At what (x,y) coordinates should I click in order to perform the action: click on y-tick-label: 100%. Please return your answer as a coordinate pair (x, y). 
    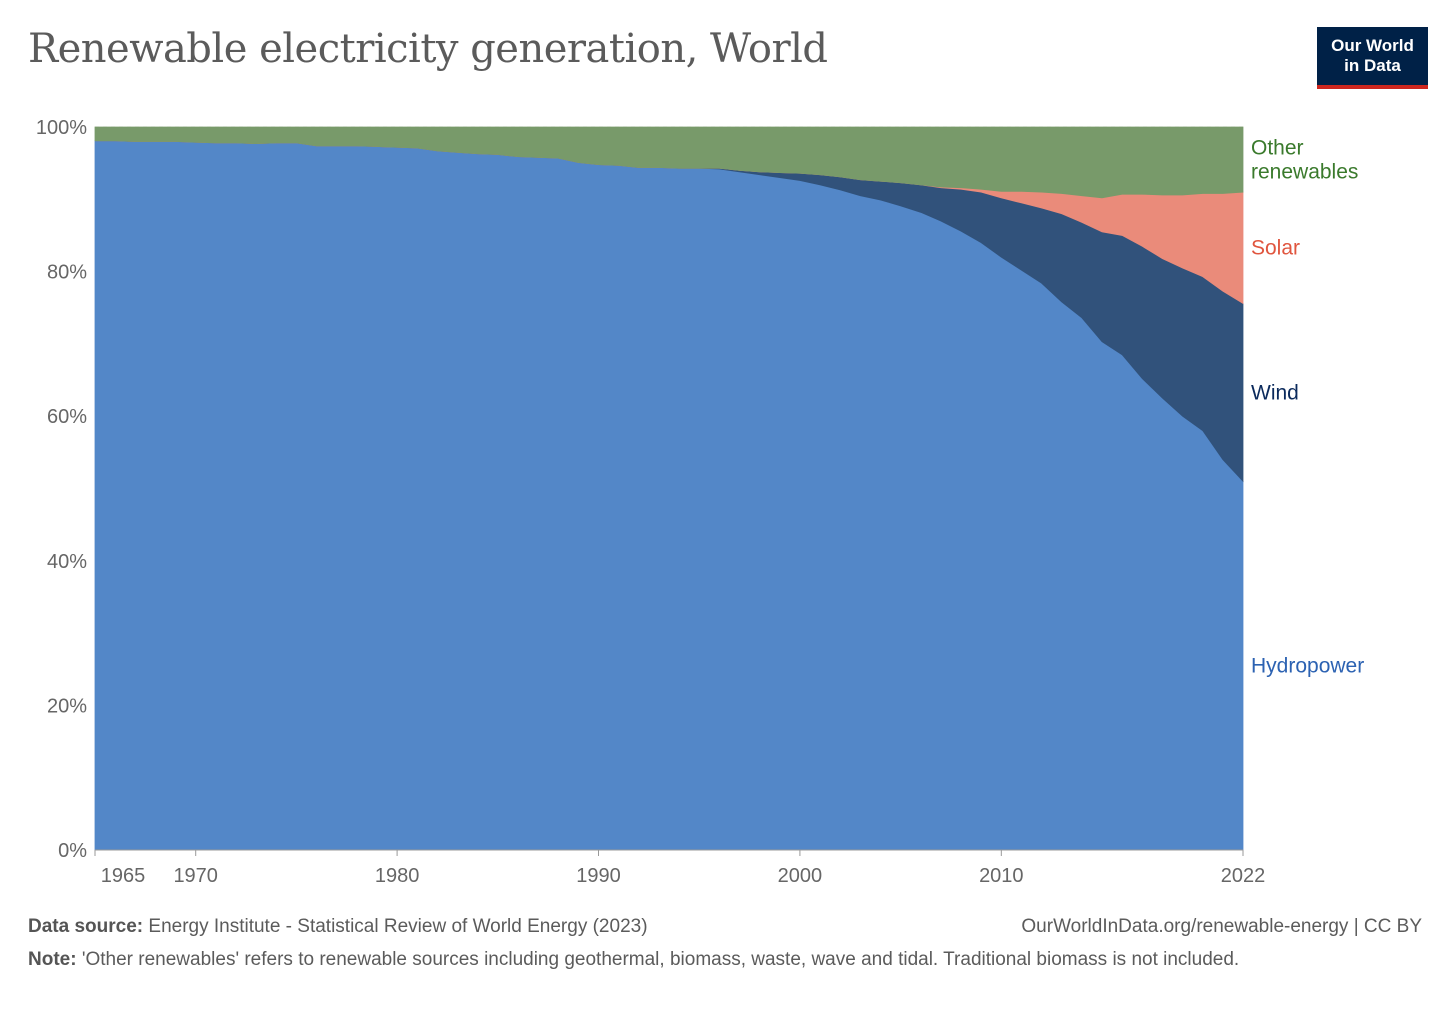
    Looking at the image, I should click on (61, 128).